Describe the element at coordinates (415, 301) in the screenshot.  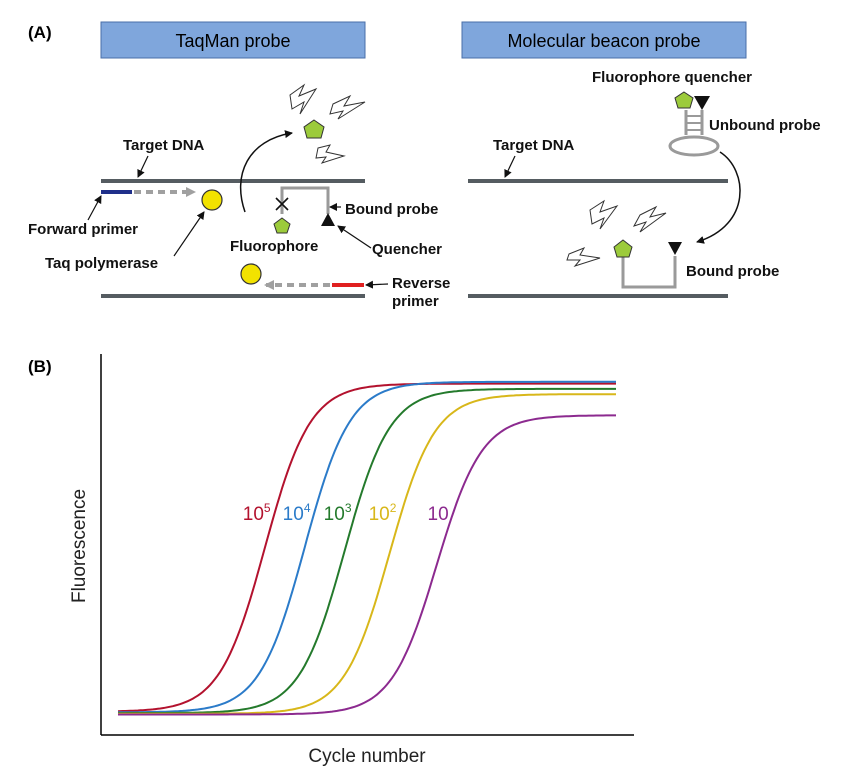
I see `reverse-primer-label-2: primer` at that location.